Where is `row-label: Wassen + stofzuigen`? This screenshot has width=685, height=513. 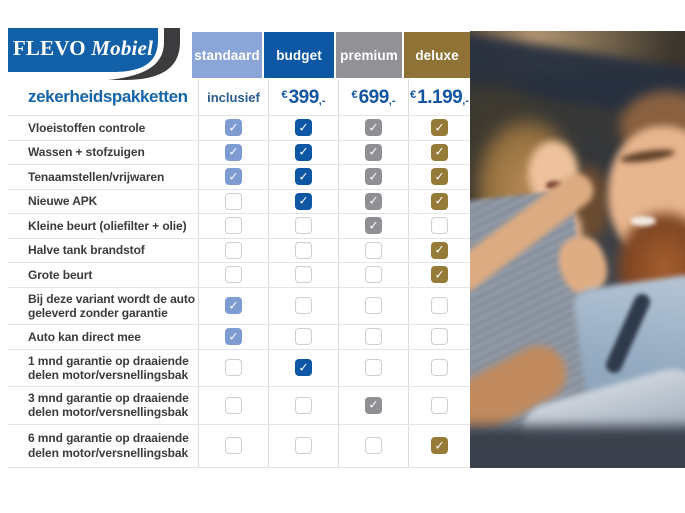 row-label: Wassen + stofzuigen is located at coordinates (86, 152).